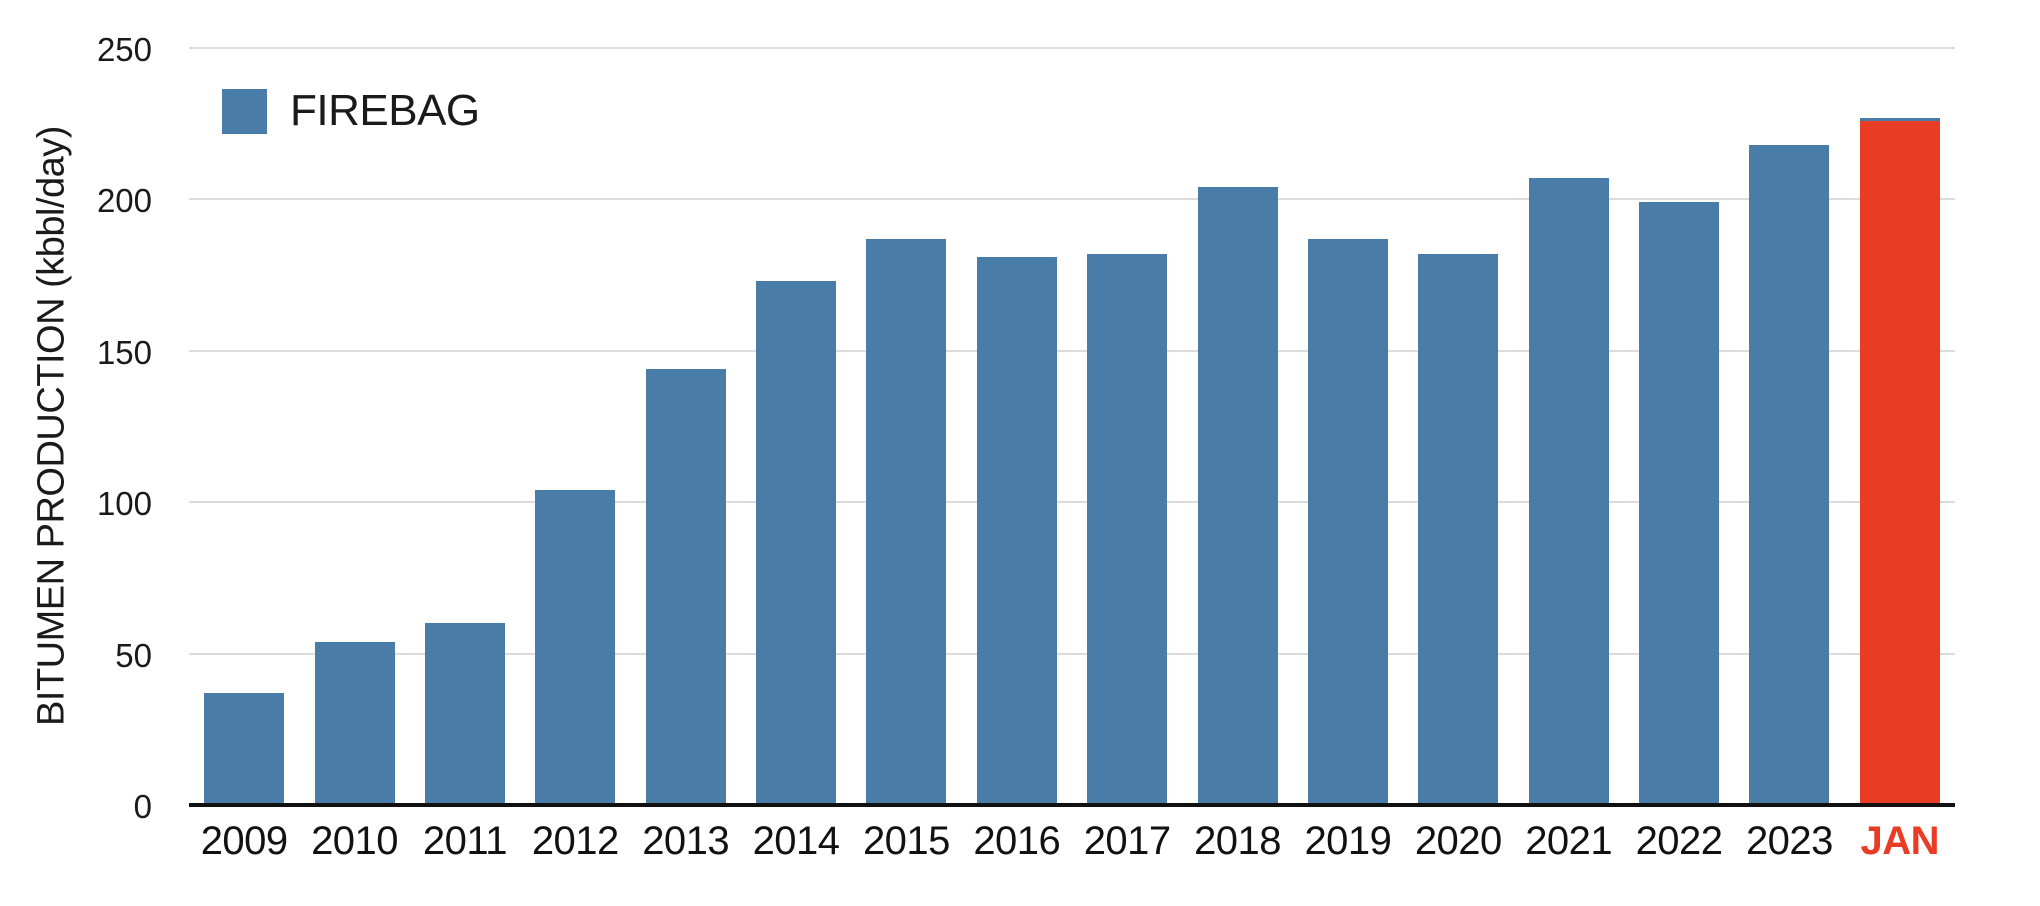 This screenshot has height=906, width=2040. Describe the element at coordinates (385, 110) in the screenshot. I see `legend-label-firebag: FIREBAG` at that location.